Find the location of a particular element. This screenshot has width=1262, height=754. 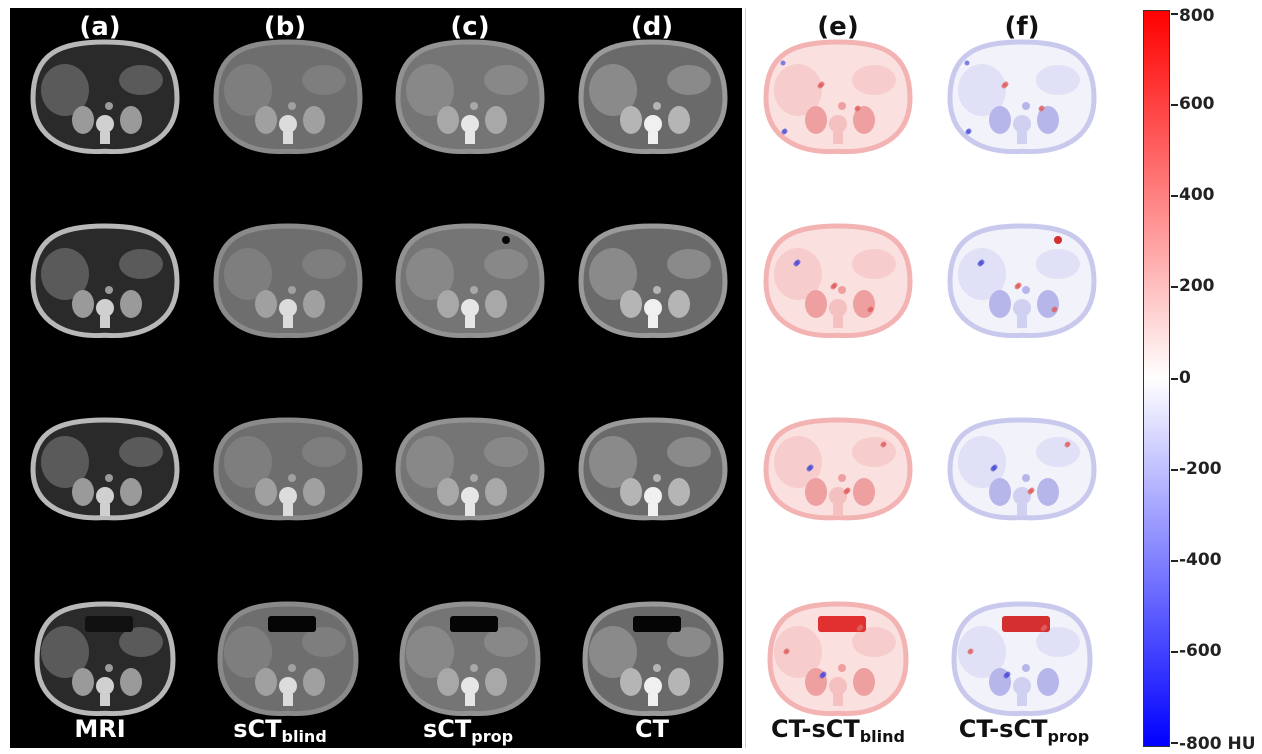

colorbar-tick-label: 200 is located at coordinates (1197, 286).